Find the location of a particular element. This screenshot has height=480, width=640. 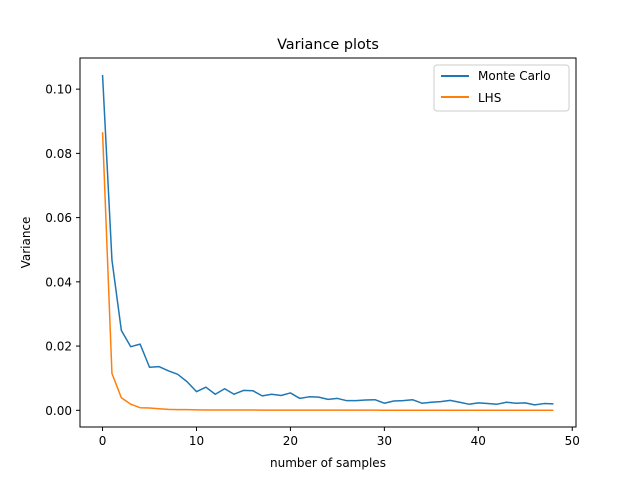

y-tick-label: 0.08 is located at coordinates (58, 154).